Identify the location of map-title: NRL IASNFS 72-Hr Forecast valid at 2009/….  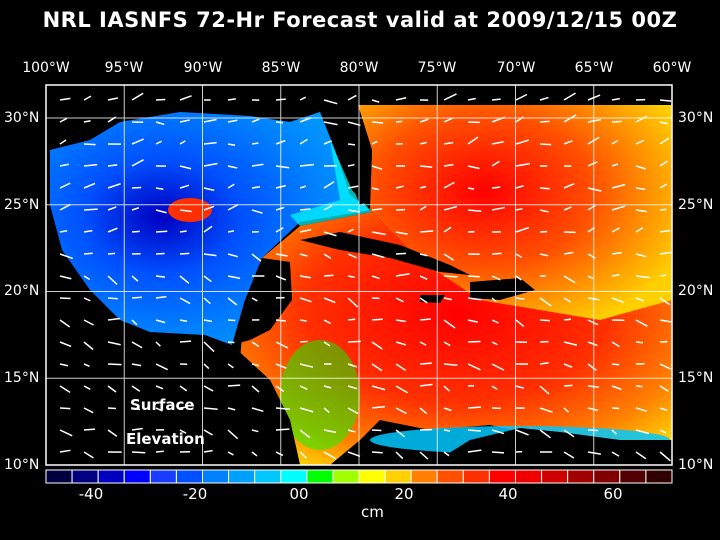
(360, 20).